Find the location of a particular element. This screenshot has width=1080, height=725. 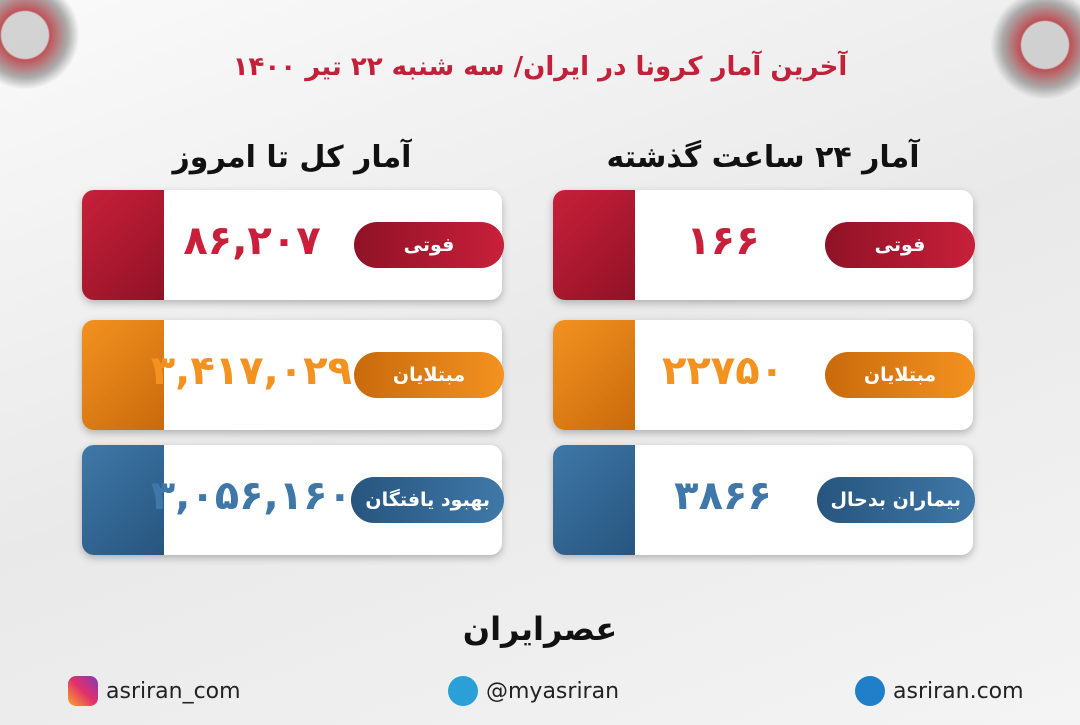

stat-card: ۳,۴۱۷,۰۲۹ مبتلایان is located at coordinates (293, 375).